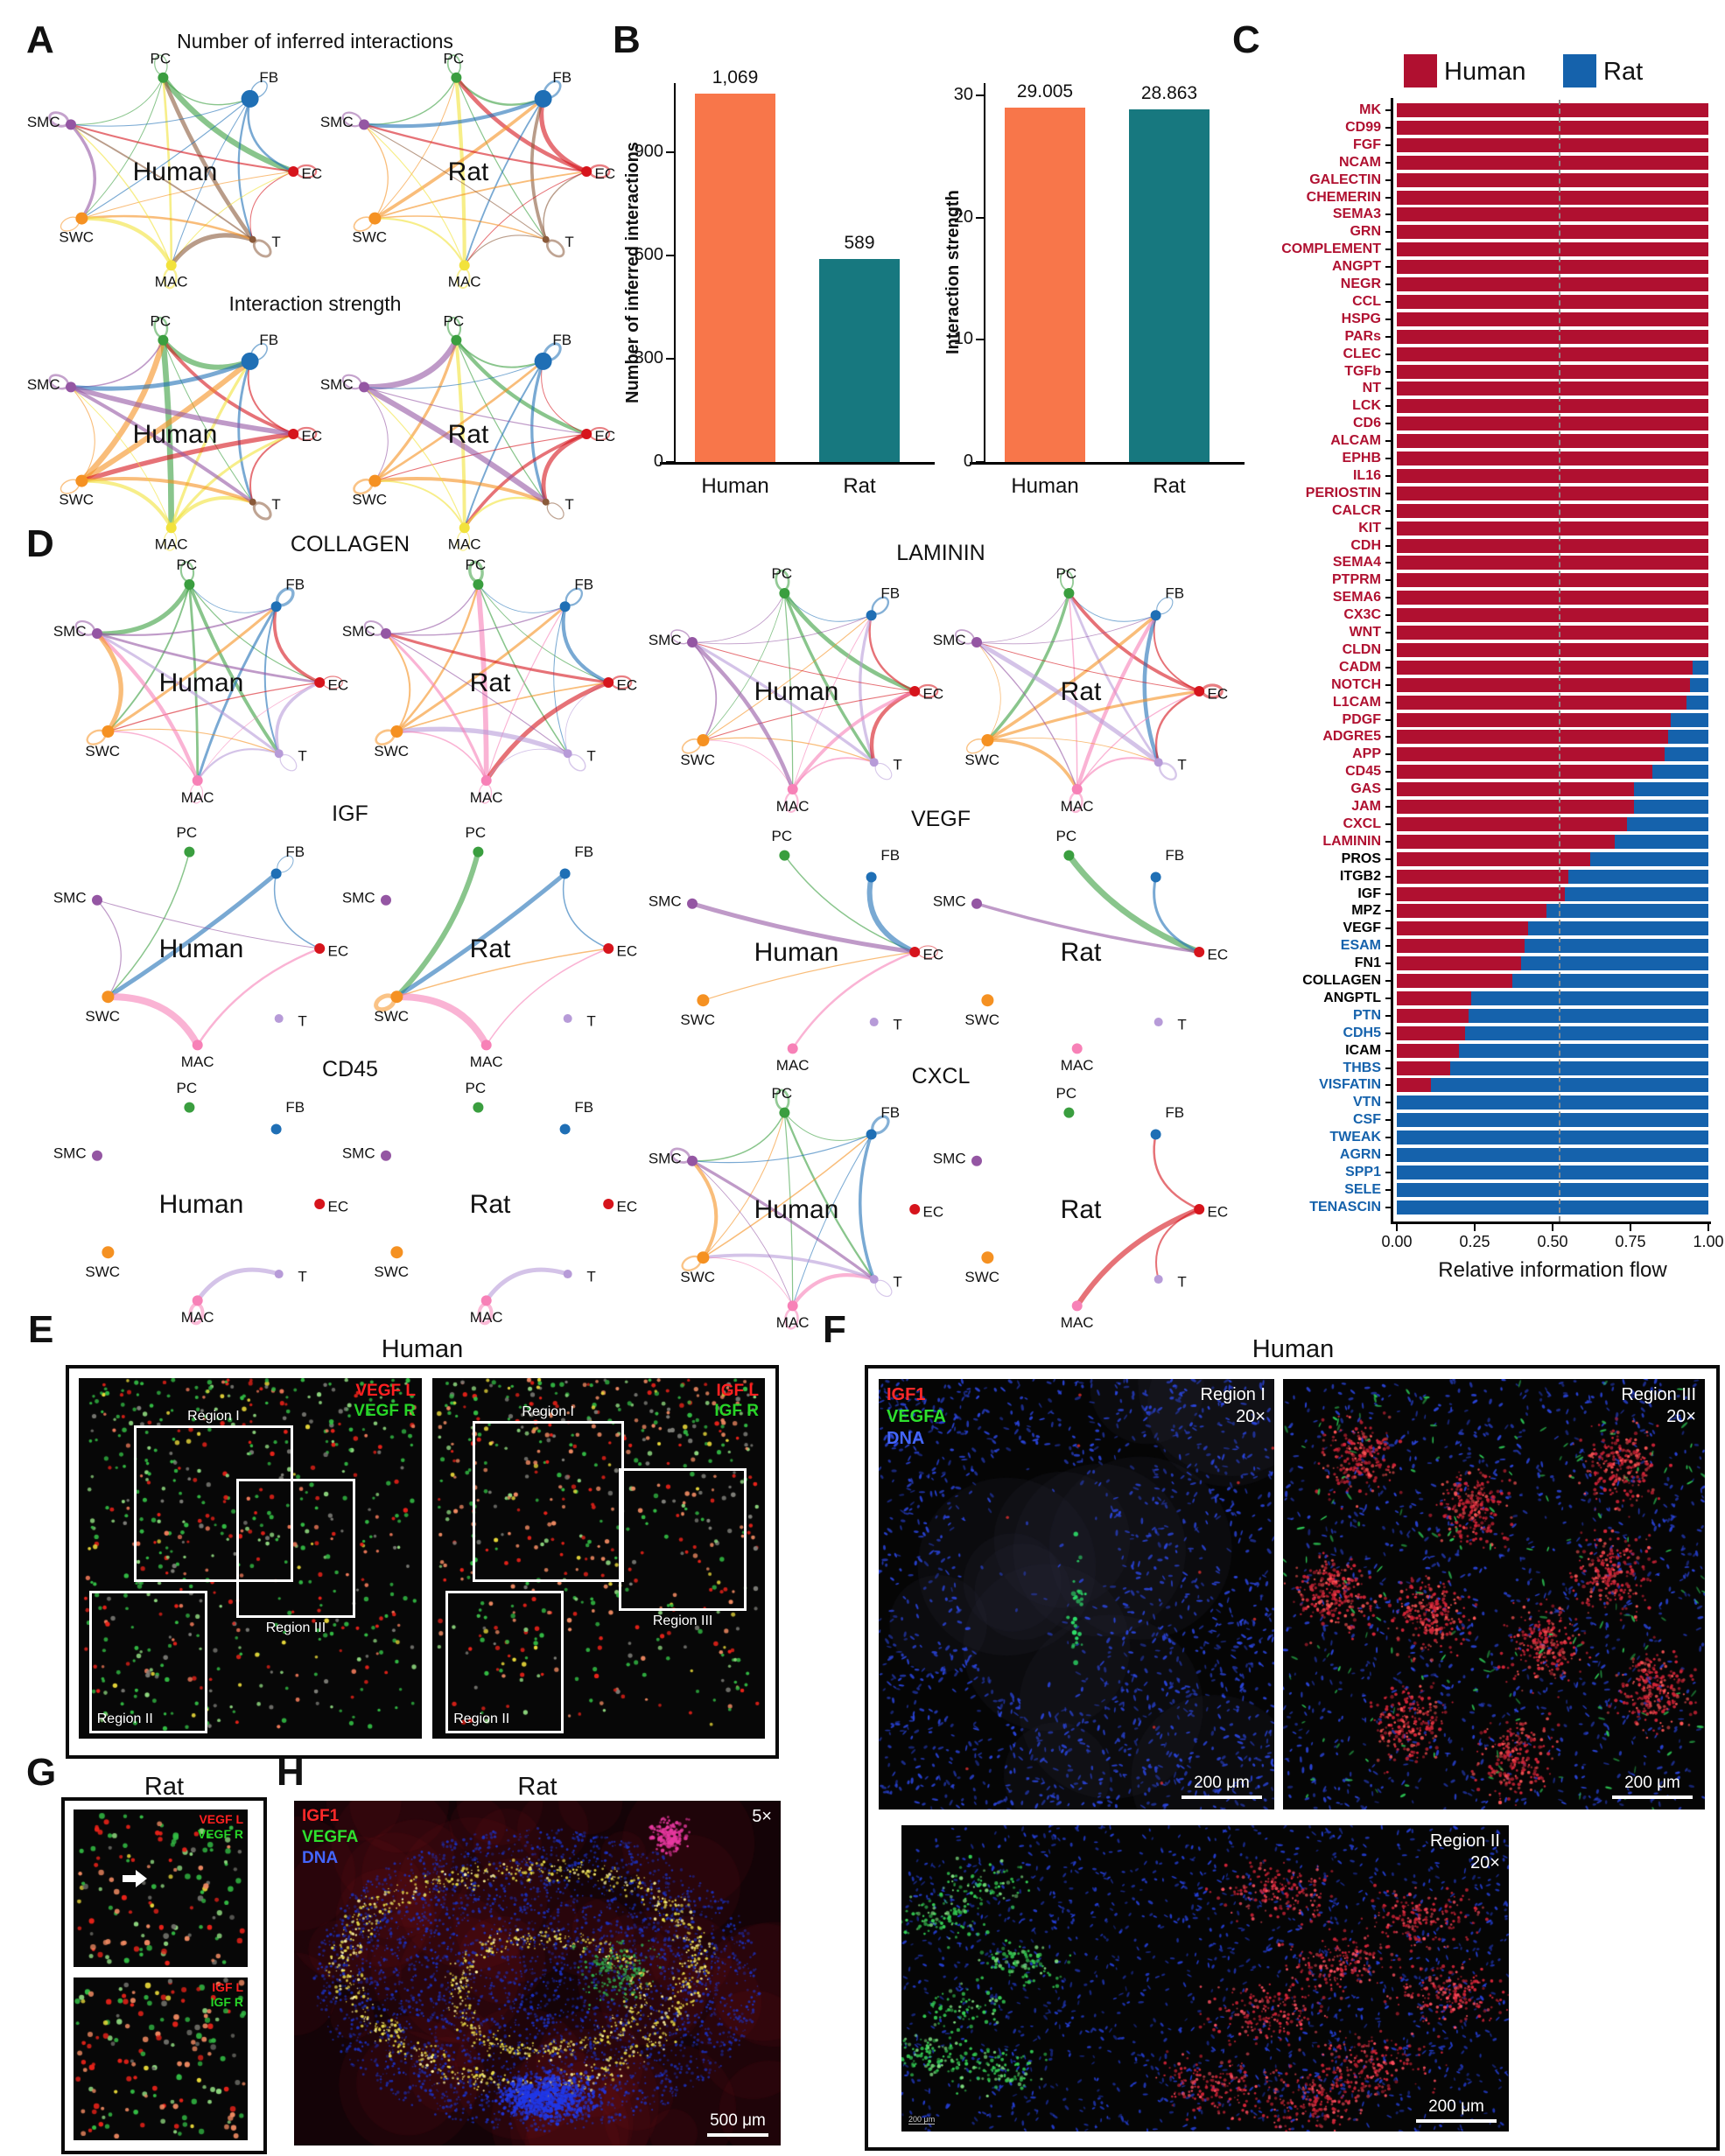 The width and height of the screenshot is (1725, 2156). What do you see at coordinates (1251, 1416) in the screenshot?
I see `magnification-label: 20×` at bounding box center [1251, 1416].